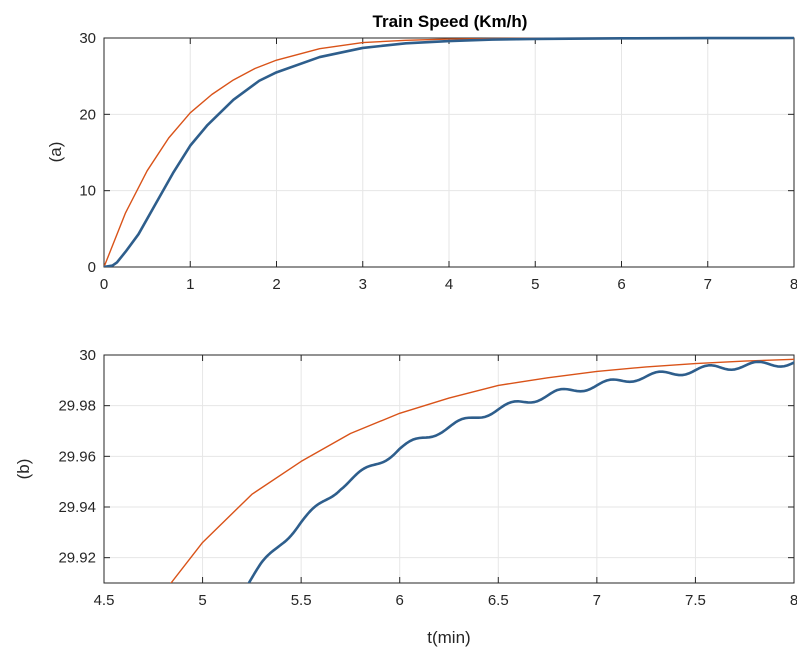 Image resolution: width=797 pixels, height=651 pixels. What do you see at coordinates (448, 637) in the screenshot?
I see `xlabel-b: t(min)` at bounding box center [448, 637].